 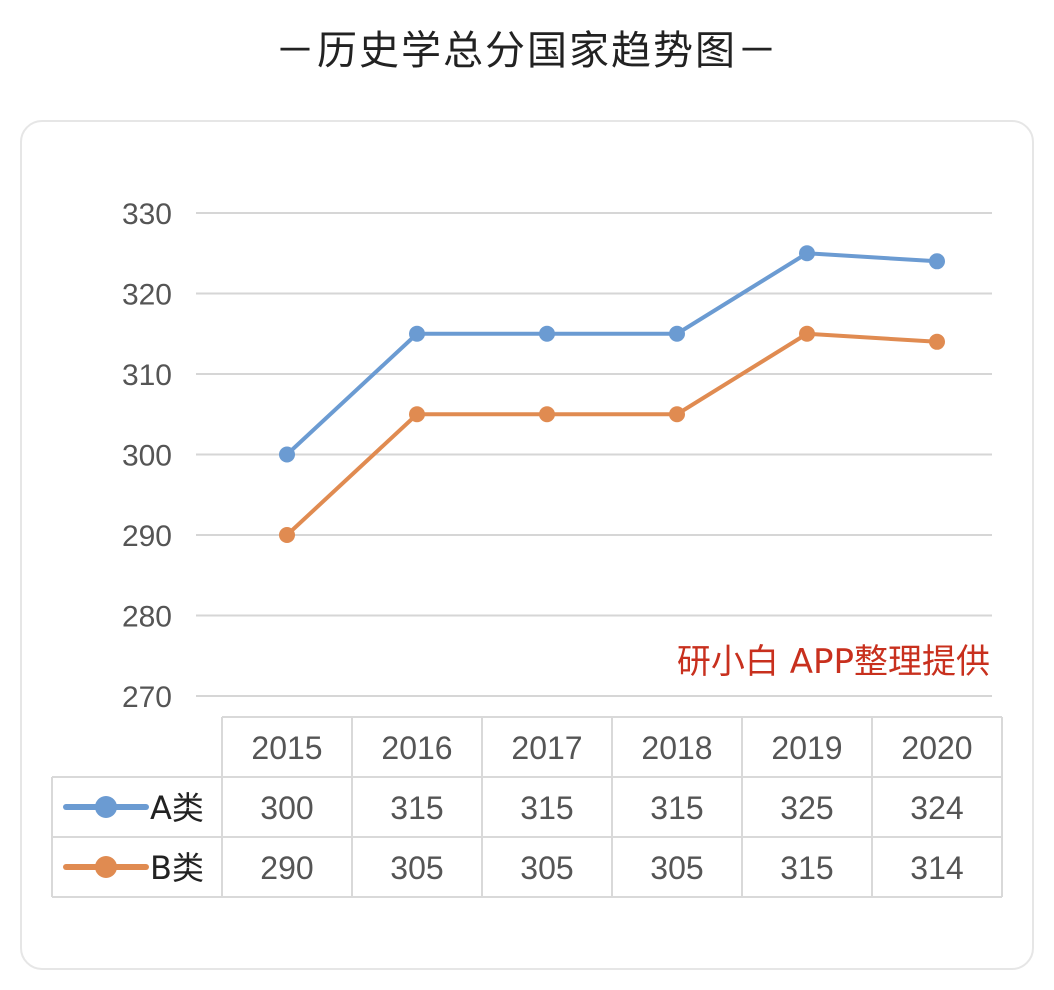 What do you see at coordinates (527, 51) in the screenshot?
I see `chart-title: －历史学总分国家趋势图－` at bounding box center [527, 51].